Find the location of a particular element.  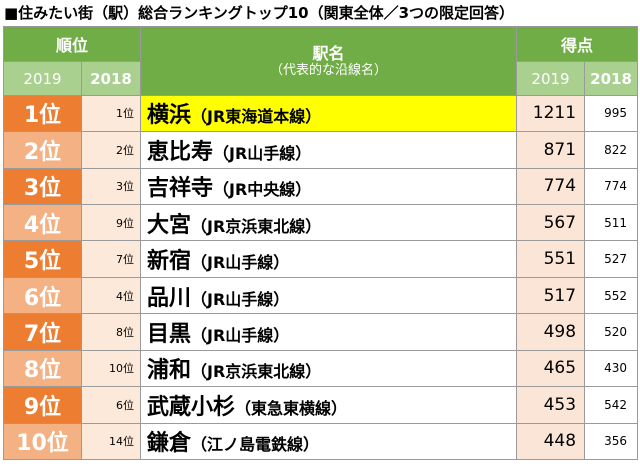

rank-2019: 10位 is located at coordinates (42, 441).